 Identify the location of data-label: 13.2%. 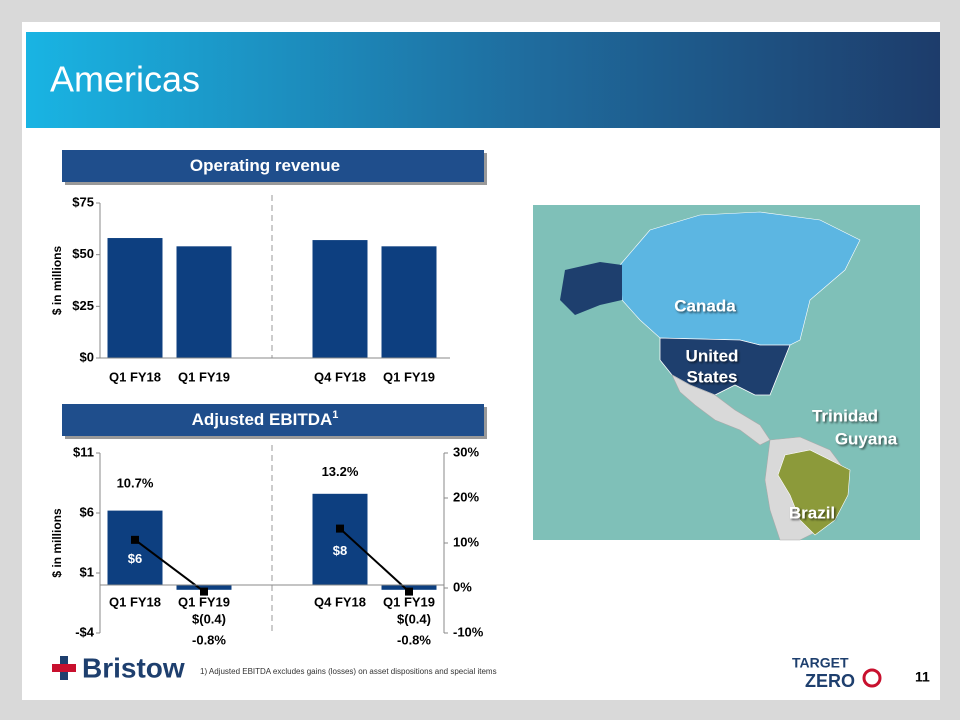
(340, 471).